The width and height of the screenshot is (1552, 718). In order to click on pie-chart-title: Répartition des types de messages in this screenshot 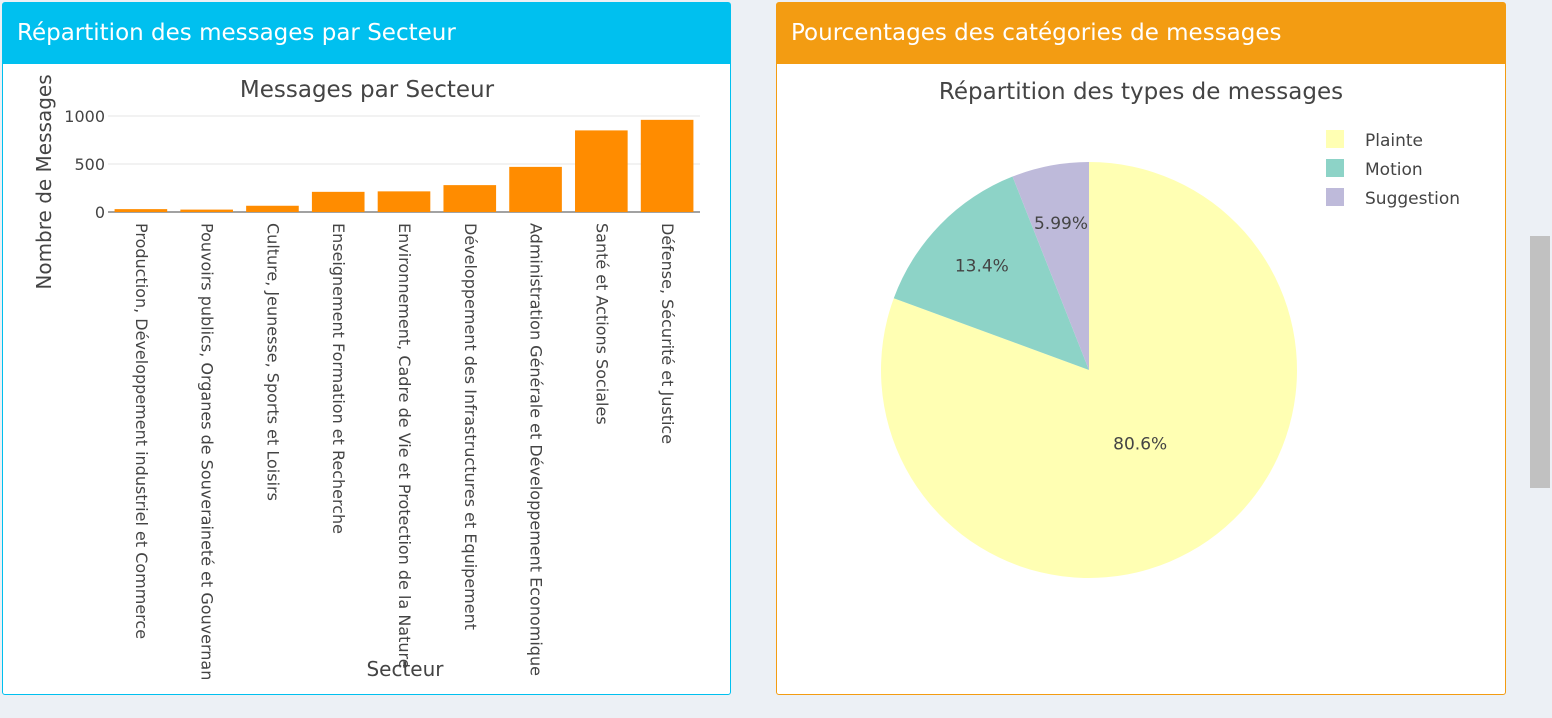, I will do `click(1141, 92)`.